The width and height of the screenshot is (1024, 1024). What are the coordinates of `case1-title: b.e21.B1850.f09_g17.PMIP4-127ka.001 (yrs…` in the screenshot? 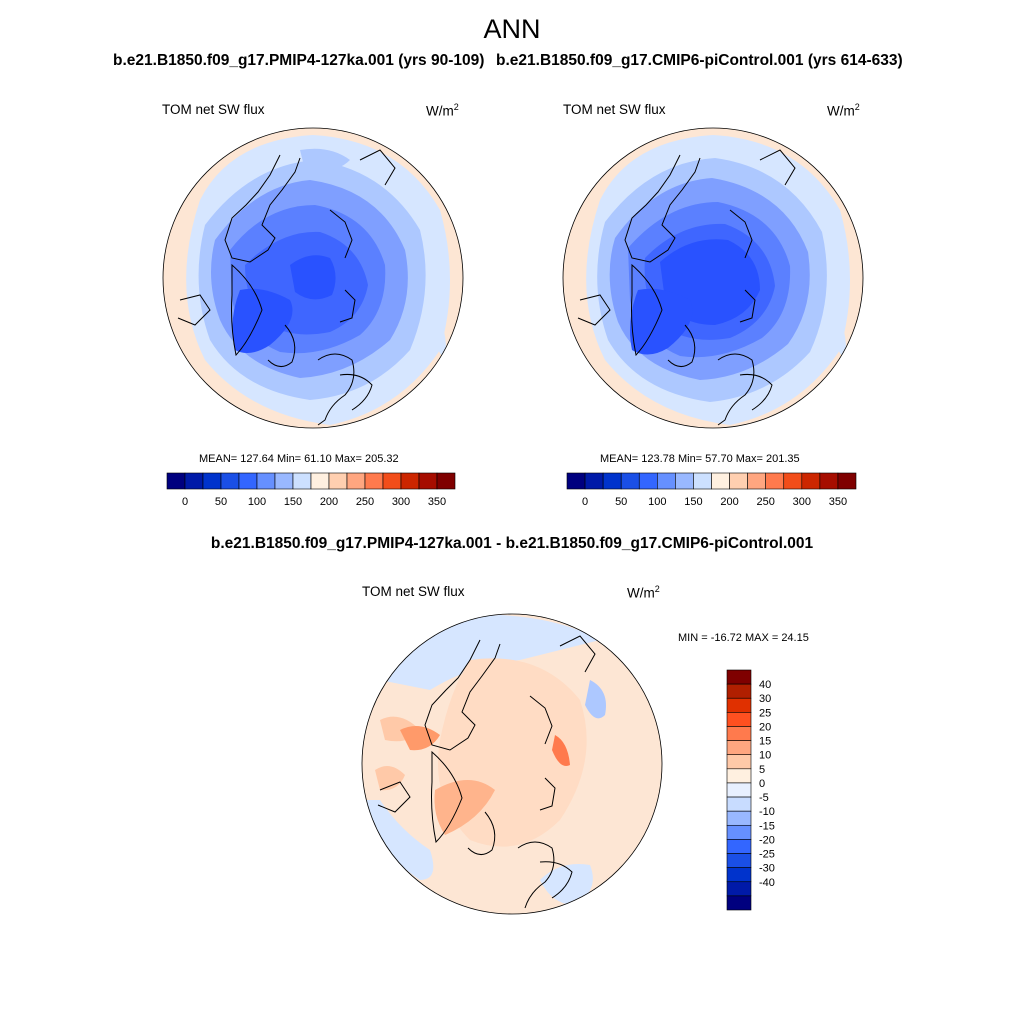 It's located at (299, 60).